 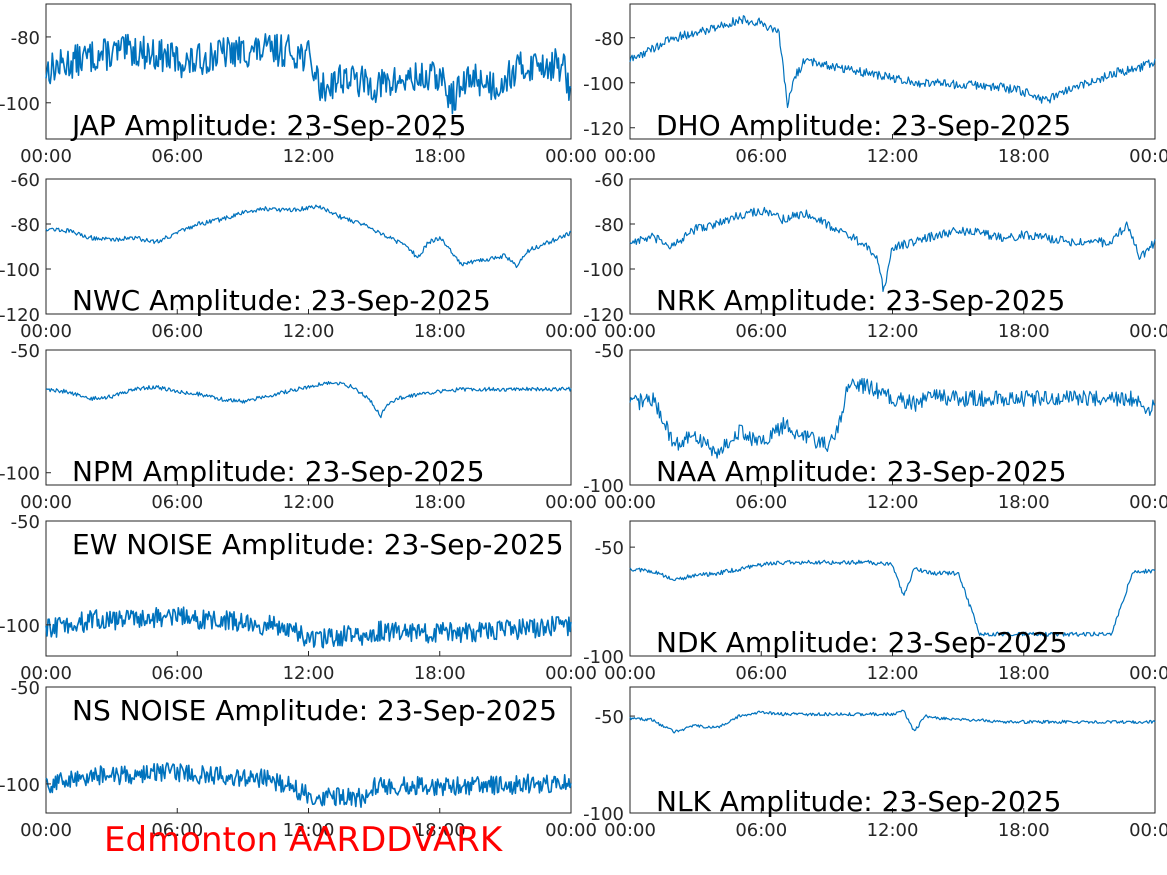 I want to click on jap-panel-title: JAP Amplitude: 23-Sep-2025, so click(x=268, y=125).